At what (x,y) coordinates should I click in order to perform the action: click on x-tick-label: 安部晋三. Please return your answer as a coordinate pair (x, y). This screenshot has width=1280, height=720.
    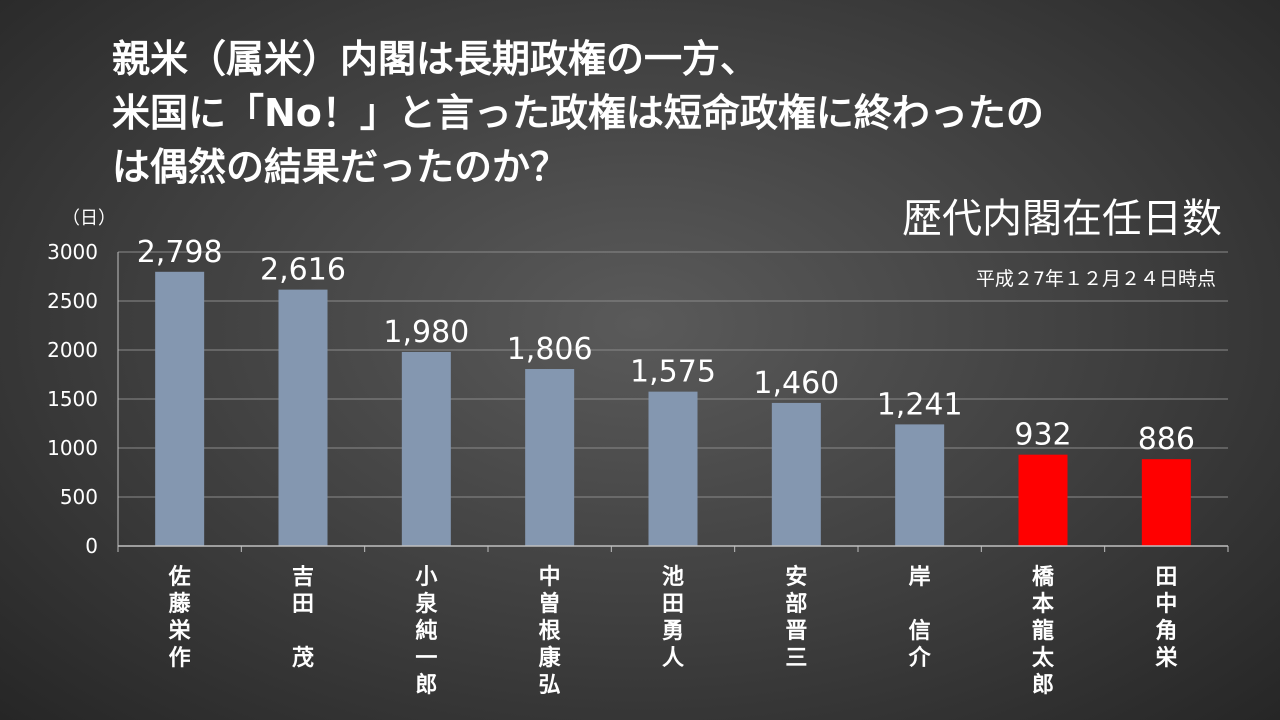
    Looking at the image, I should click on (796, 617).